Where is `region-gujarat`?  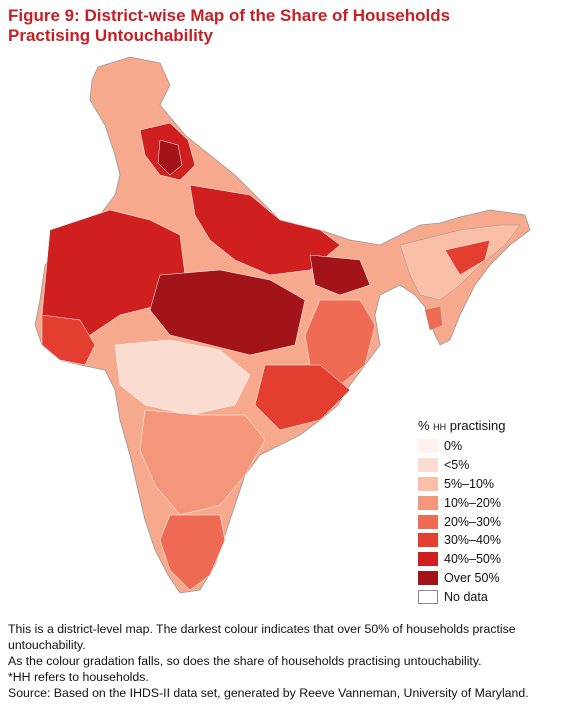 region-gujarat is located at coordinates (68, 340).